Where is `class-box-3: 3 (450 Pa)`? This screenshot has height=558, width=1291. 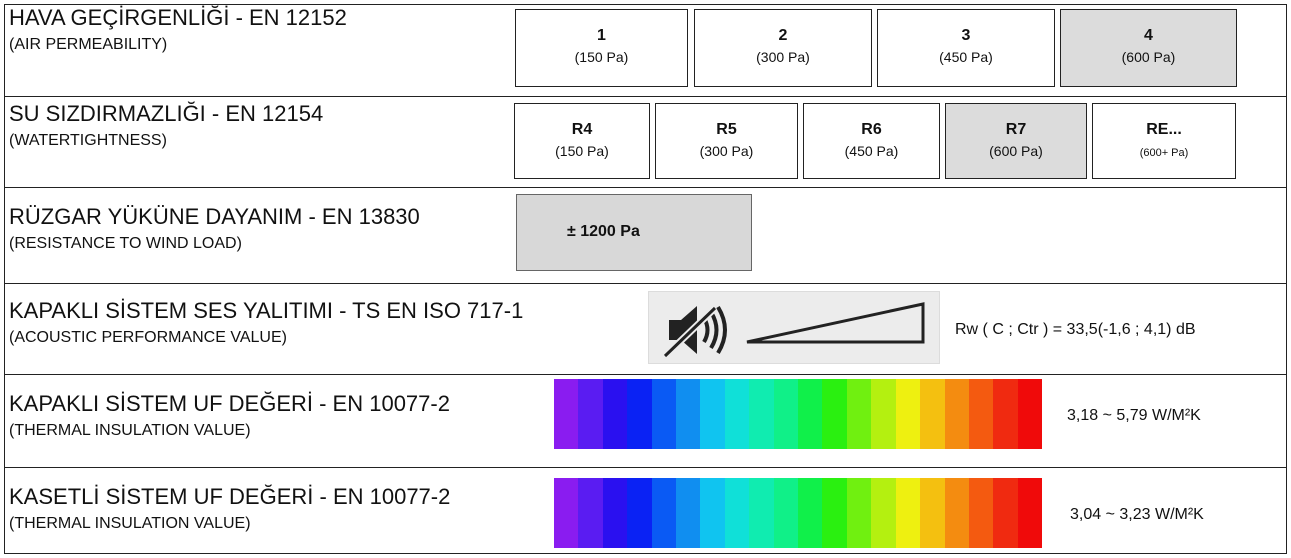
class-box-3: 3 (450 Pa) is located at coordinates (966, 48).